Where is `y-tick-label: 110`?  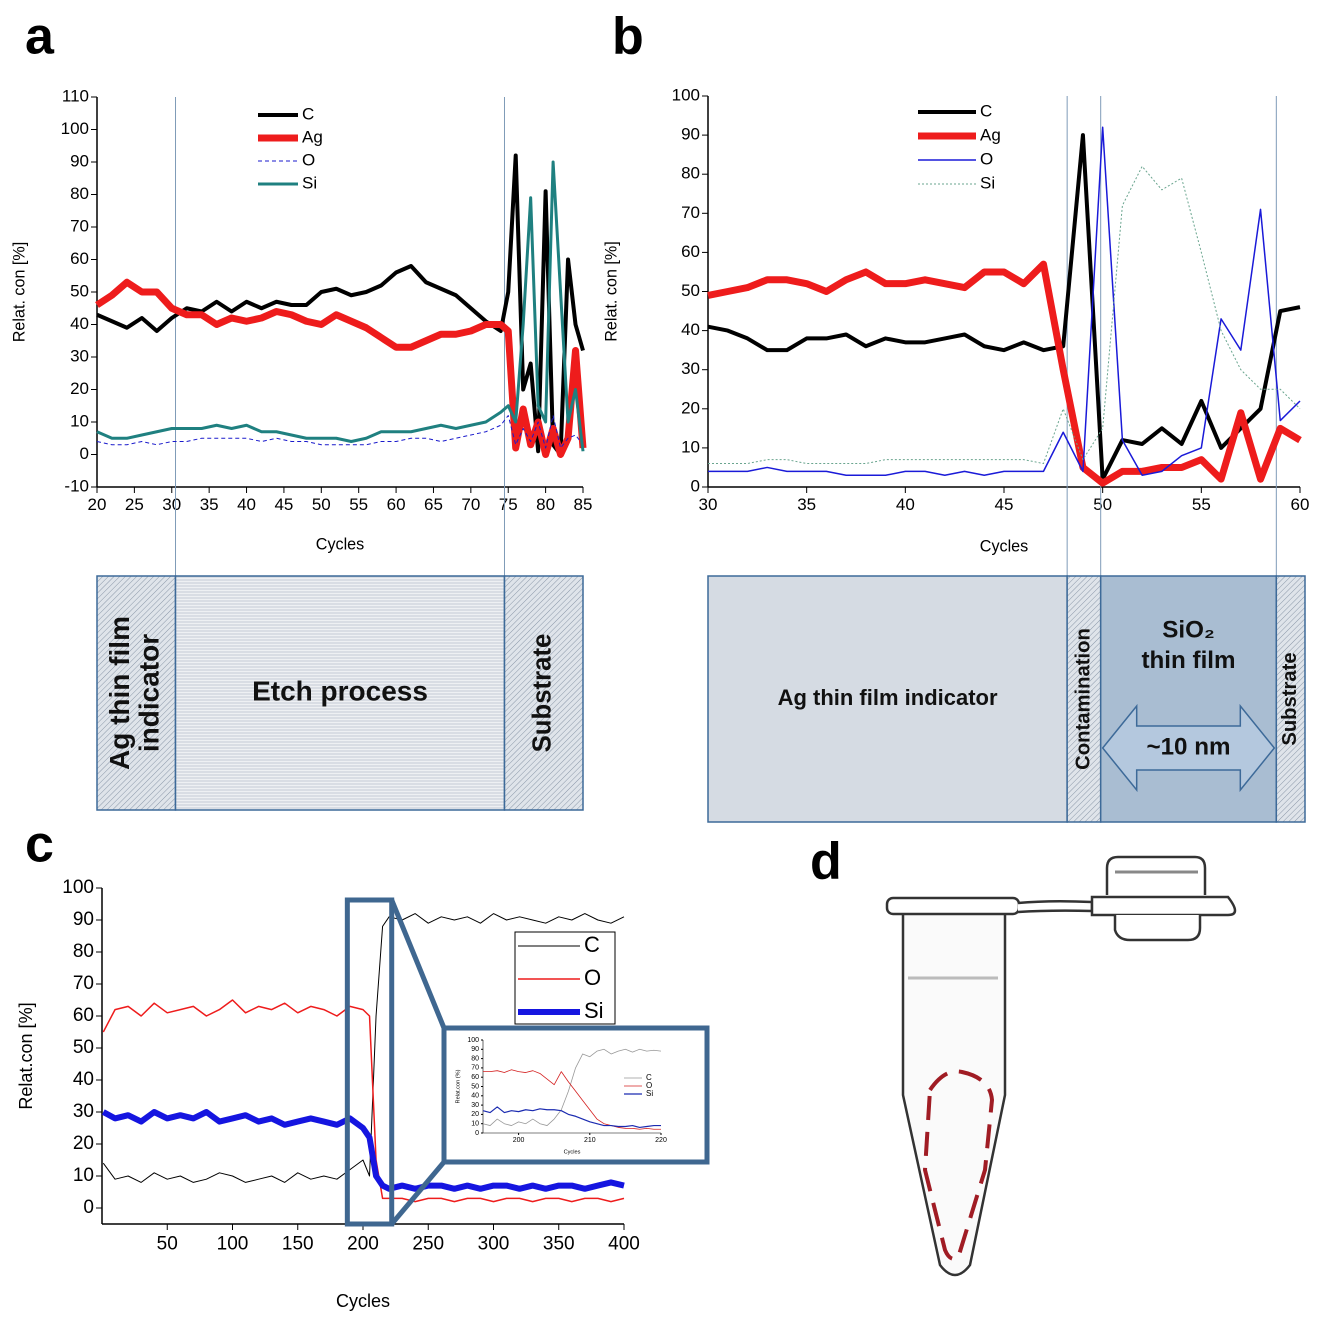 y-tick-label: 110 is located at coordinates (75, 95).